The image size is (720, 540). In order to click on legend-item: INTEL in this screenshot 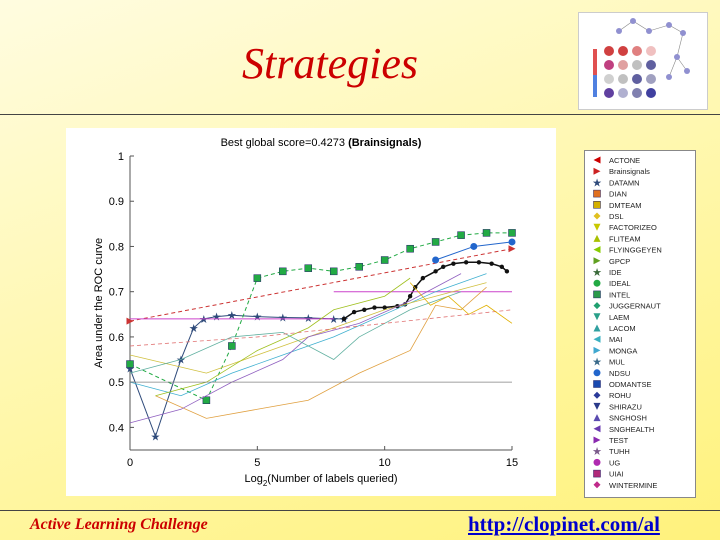, I will do `click(611, 294)`.